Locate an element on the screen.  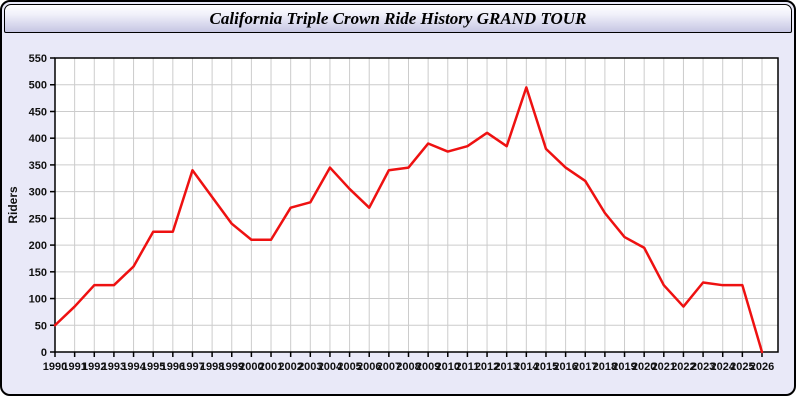
y-axis-title: Riders is located at coordinates (13, 205).